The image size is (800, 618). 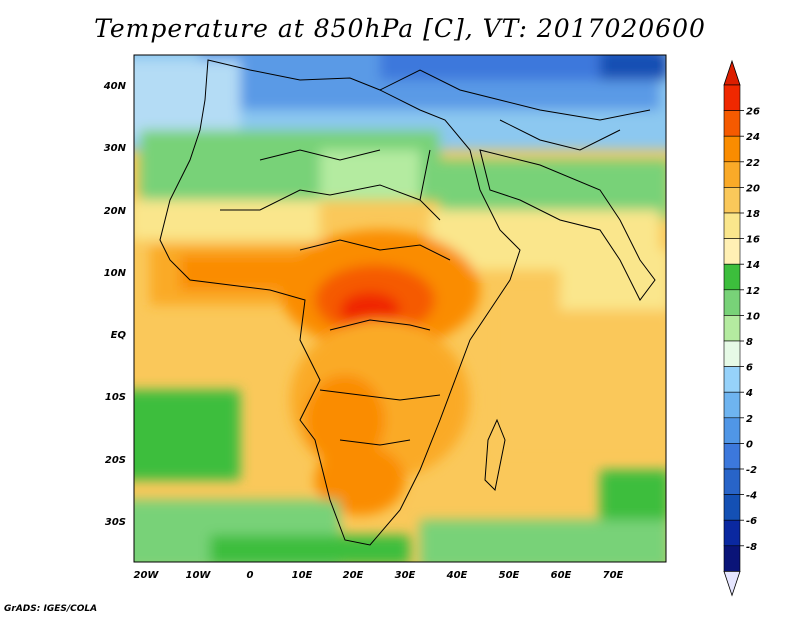 I want to click on lon-label-50e: 50E, so click(x=509, y=575).